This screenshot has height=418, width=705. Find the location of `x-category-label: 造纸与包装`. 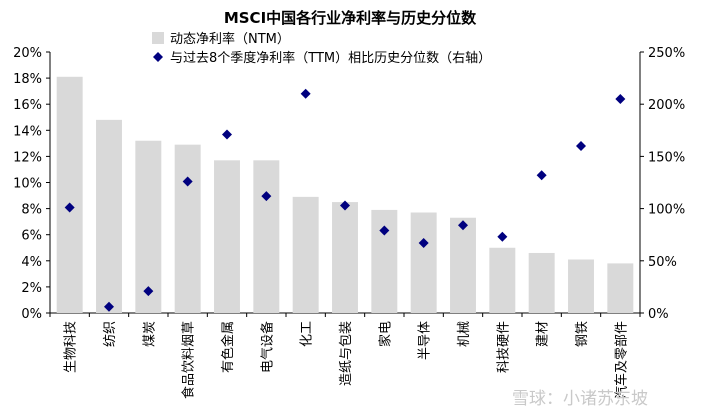

x-category-label: 造纸与包装 is located at coordinates (346, 353).